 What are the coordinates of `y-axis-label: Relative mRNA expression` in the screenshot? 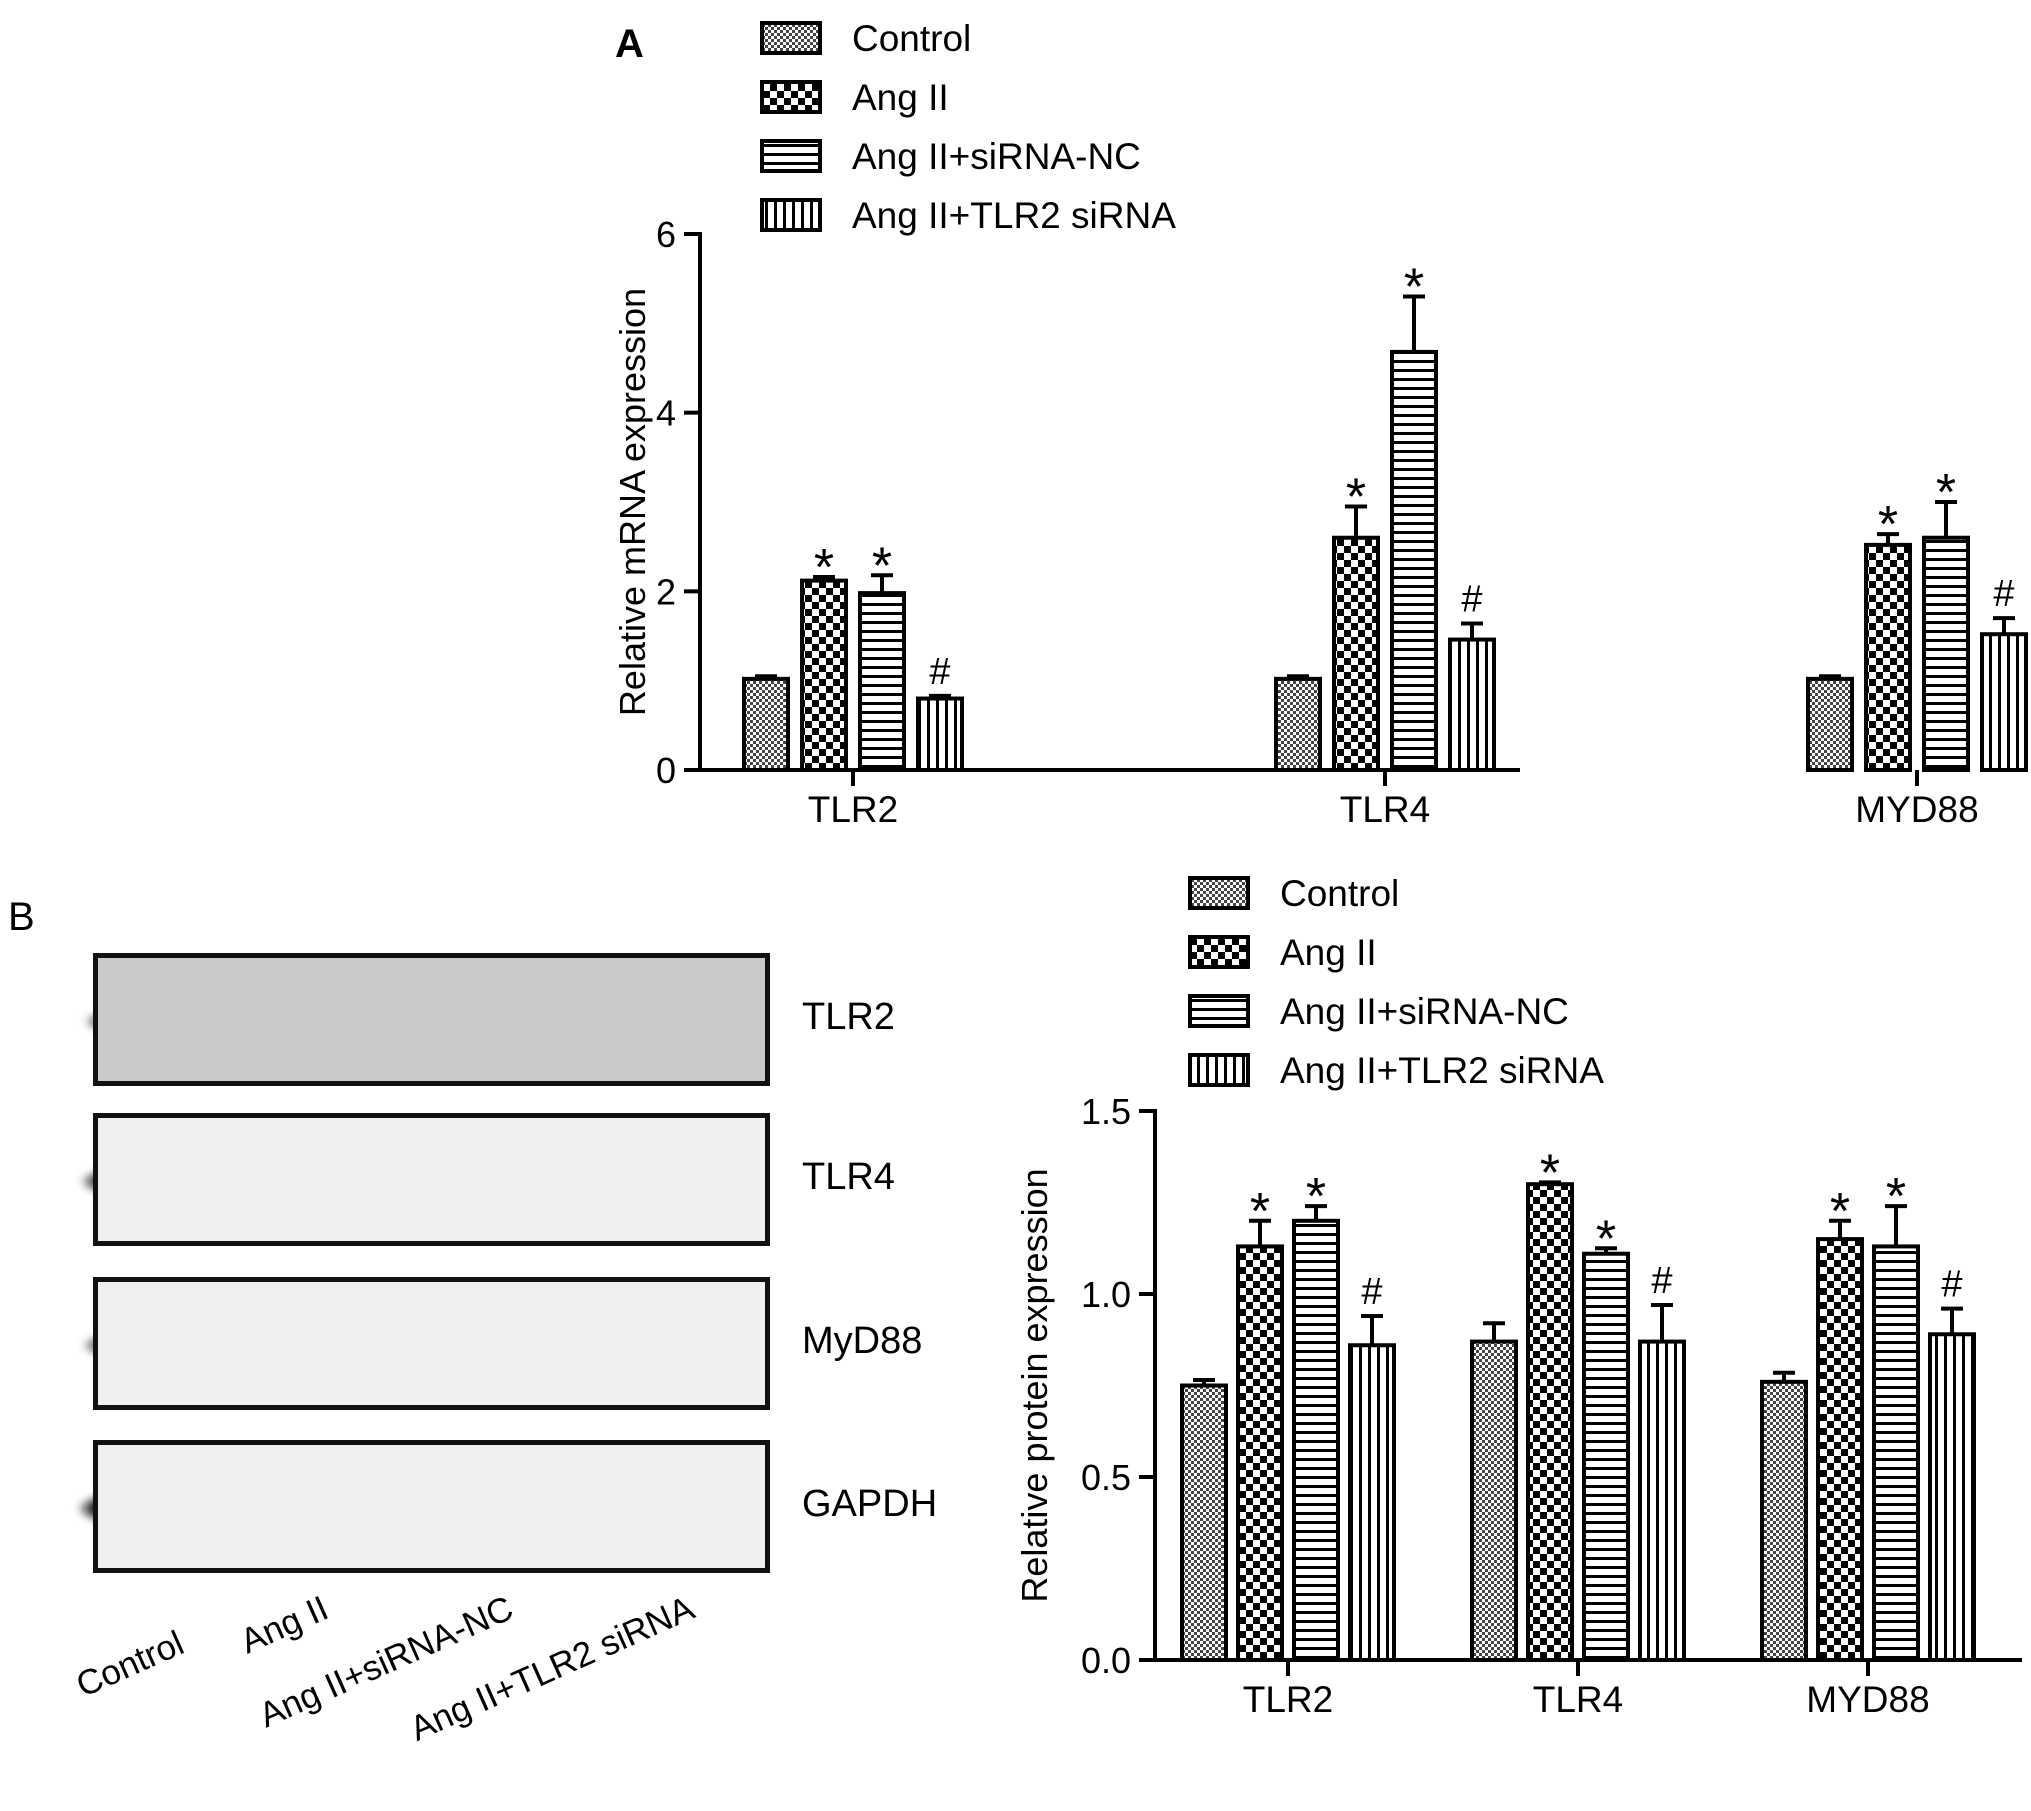 It's located at (632, 502).